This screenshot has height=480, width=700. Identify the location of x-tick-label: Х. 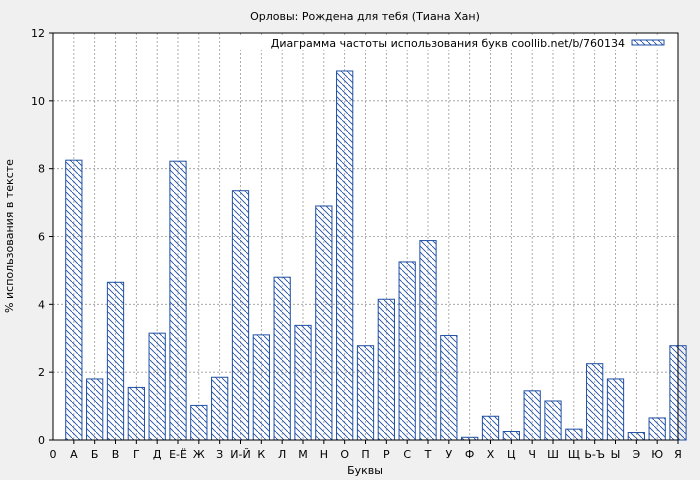
(491, 454).